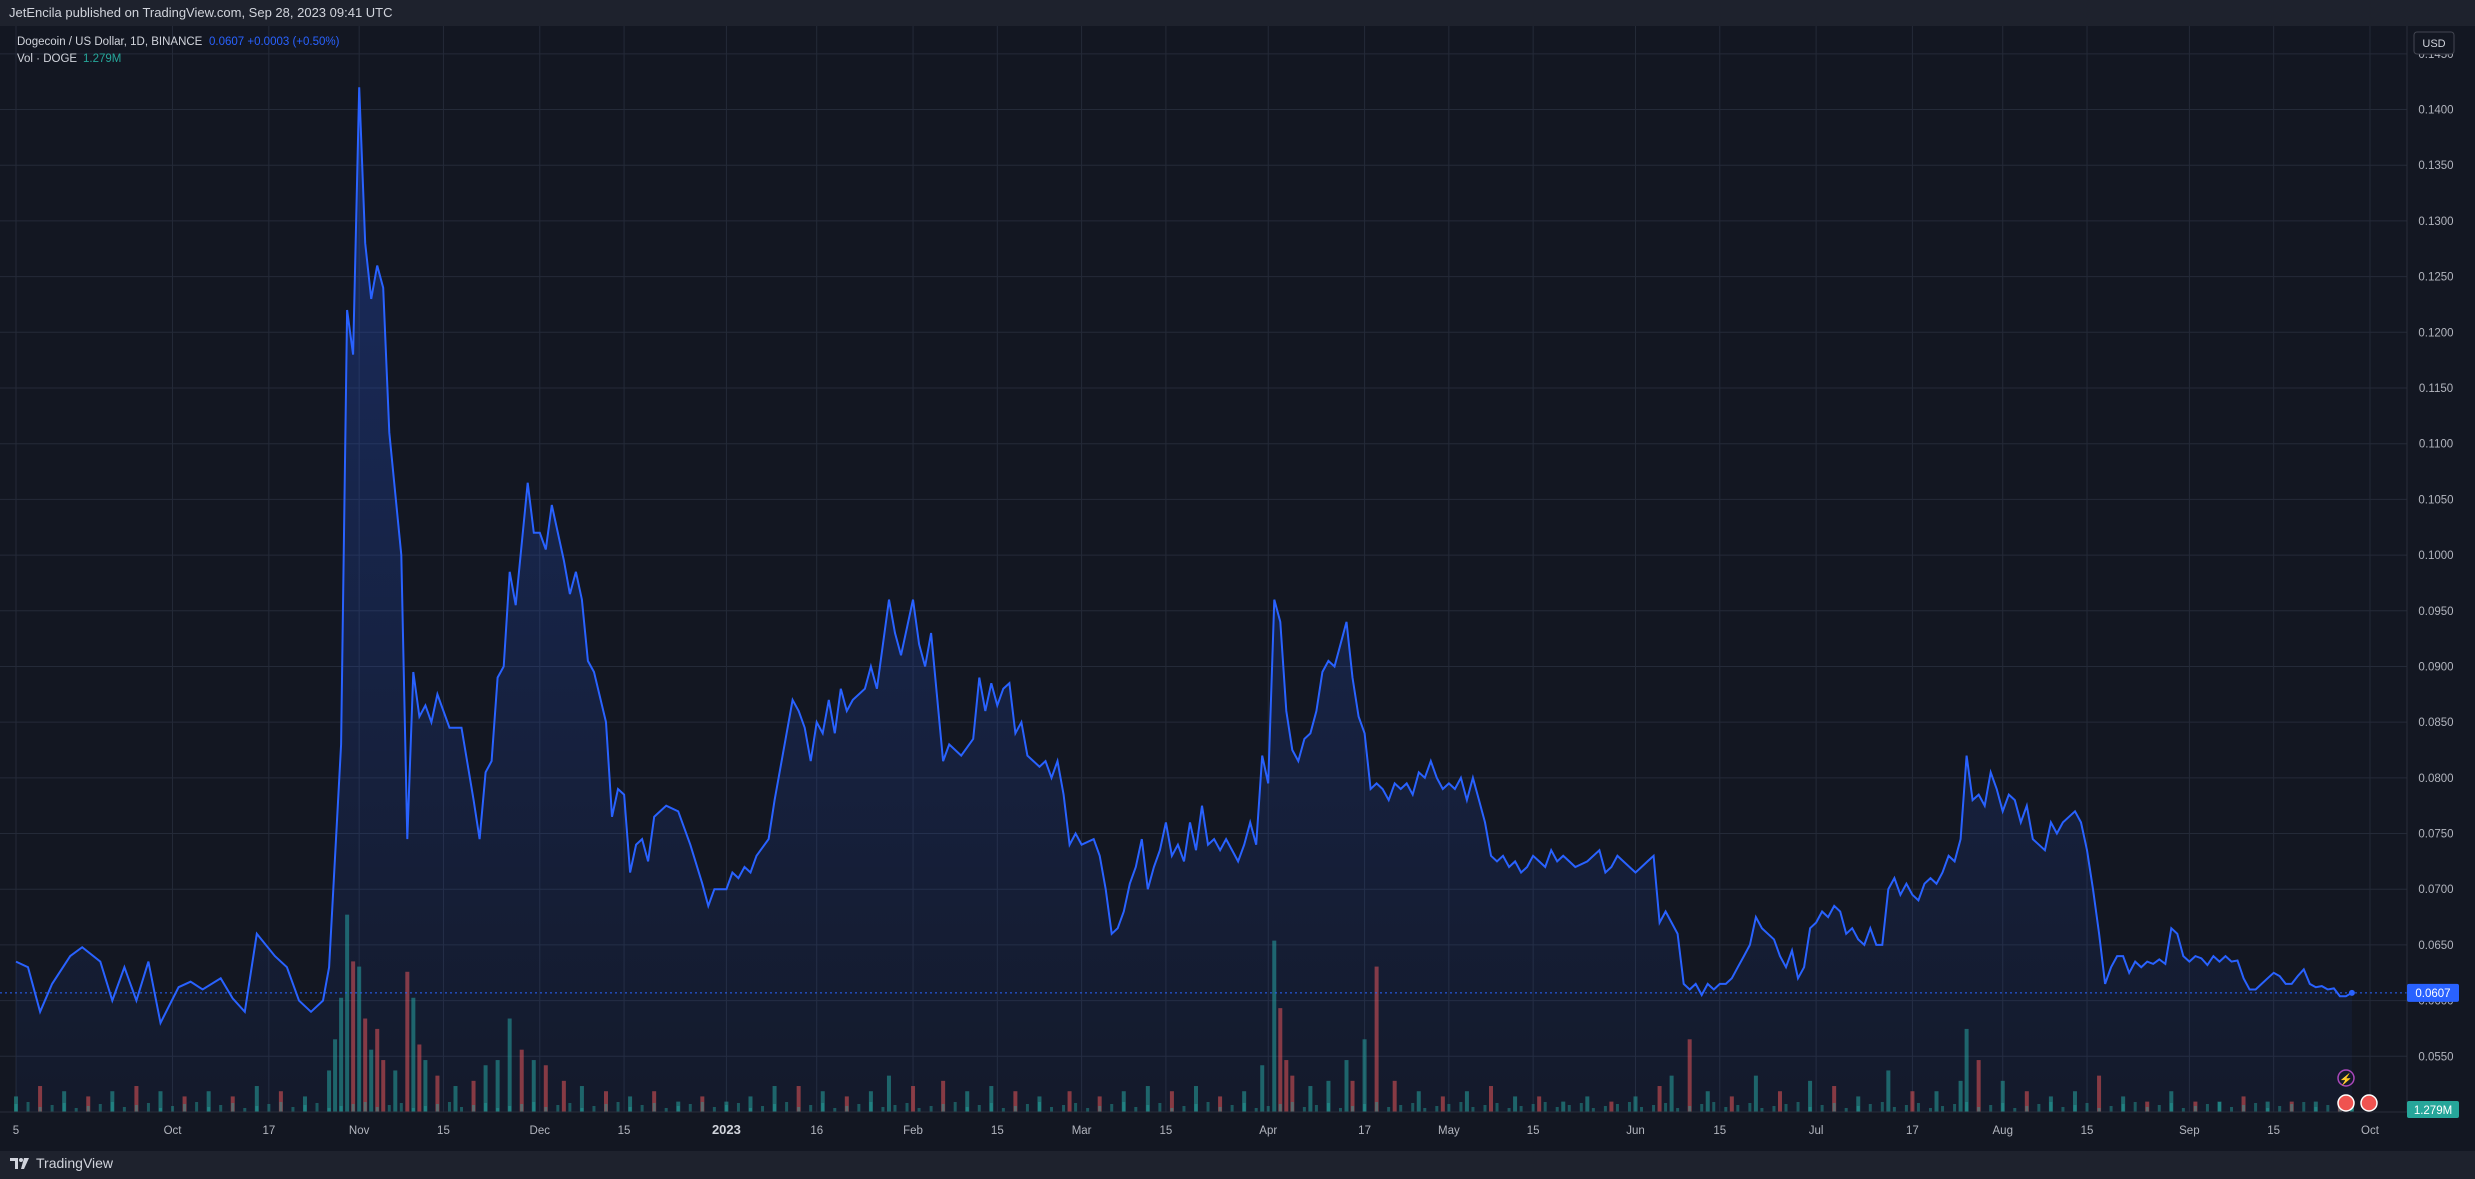 Image resolution: width=2475 pixels, height=1179 pixels. I want to click on footer-bar: TradingView, so click(1237, 1165).